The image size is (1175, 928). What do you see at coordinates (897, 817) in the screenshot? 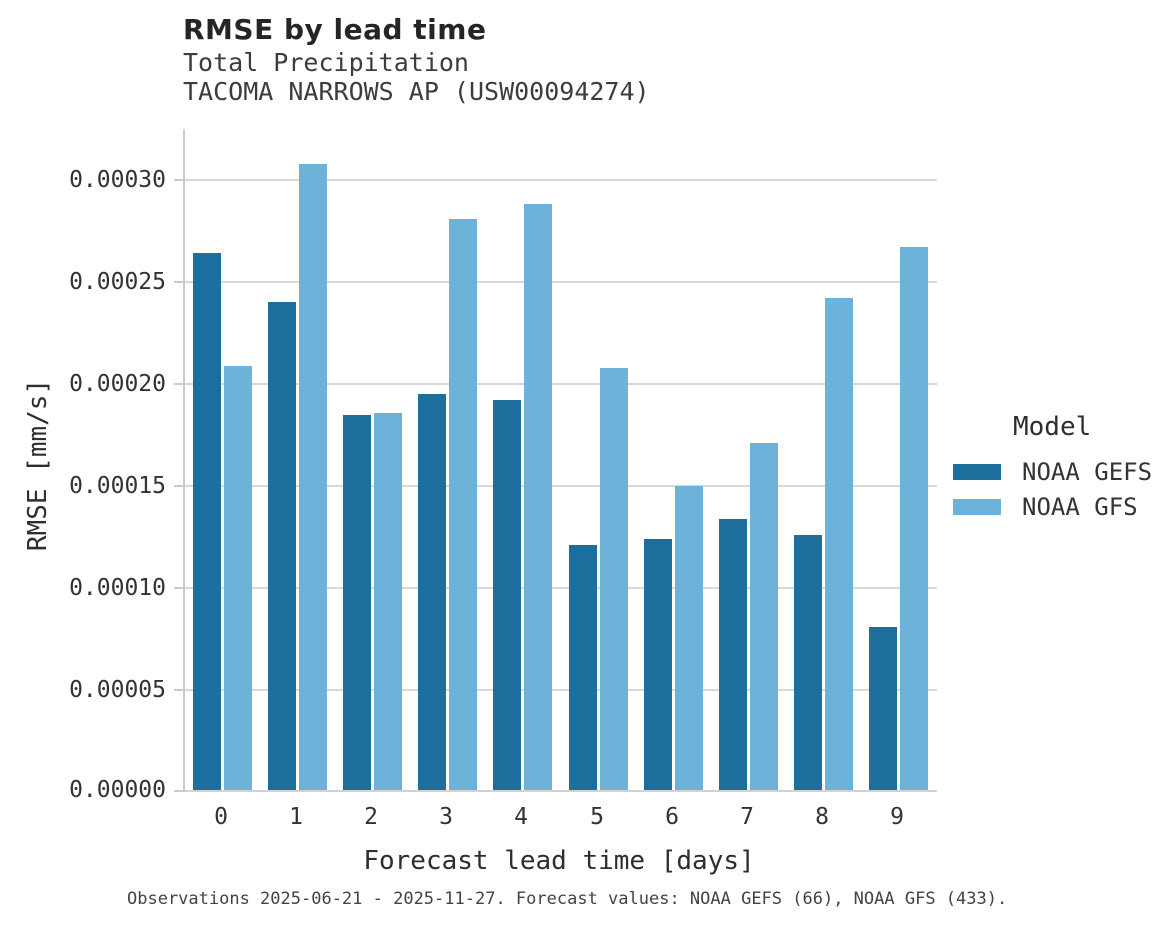
I see `x-tick-label: 9` at bounding box center [897, 817].